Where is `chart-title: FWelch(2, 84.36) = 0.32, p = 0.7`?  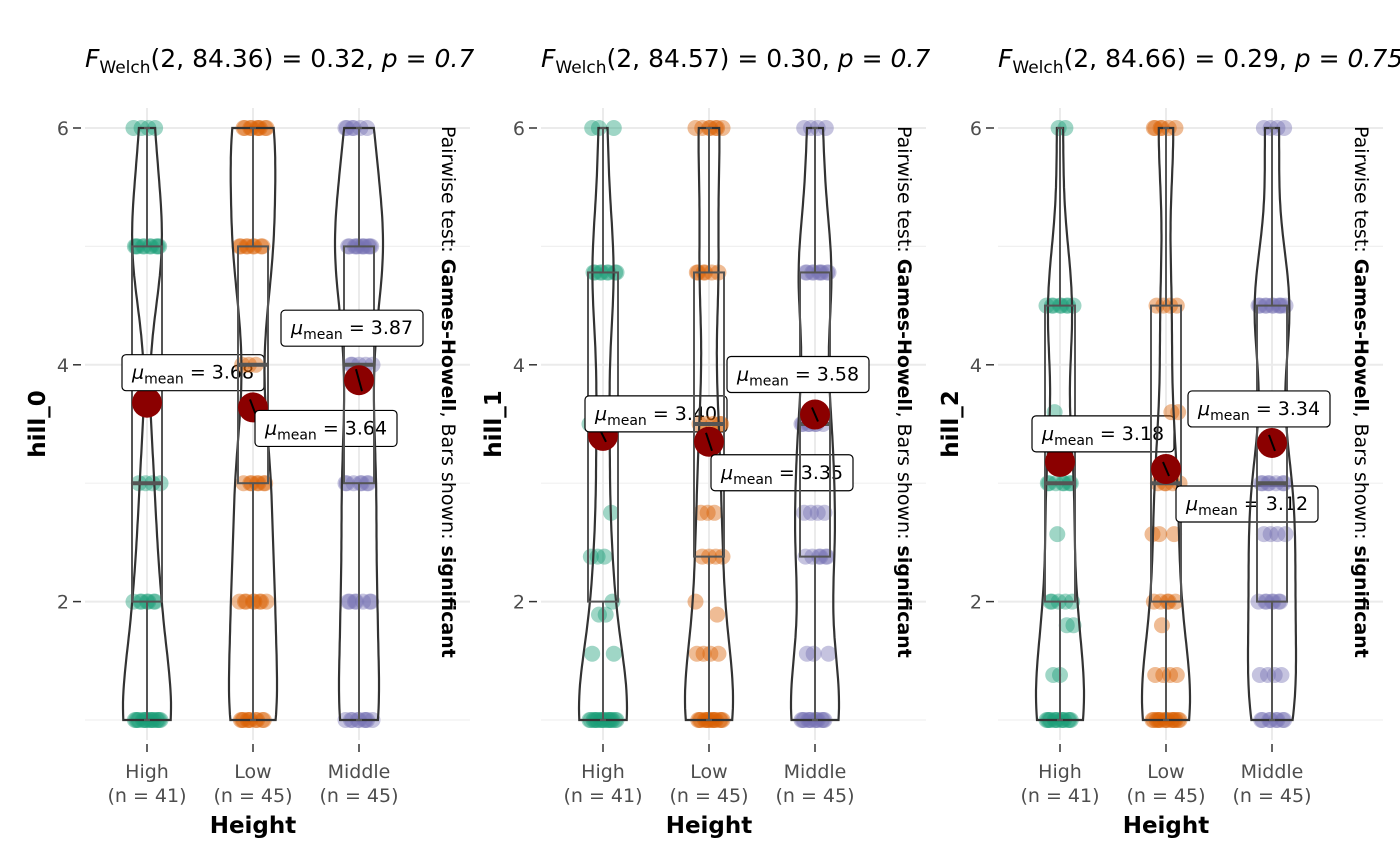 chart-title: FWelch(2, 84.36) = 0.32, p = 0.7 is located at coordinates (279, 61).